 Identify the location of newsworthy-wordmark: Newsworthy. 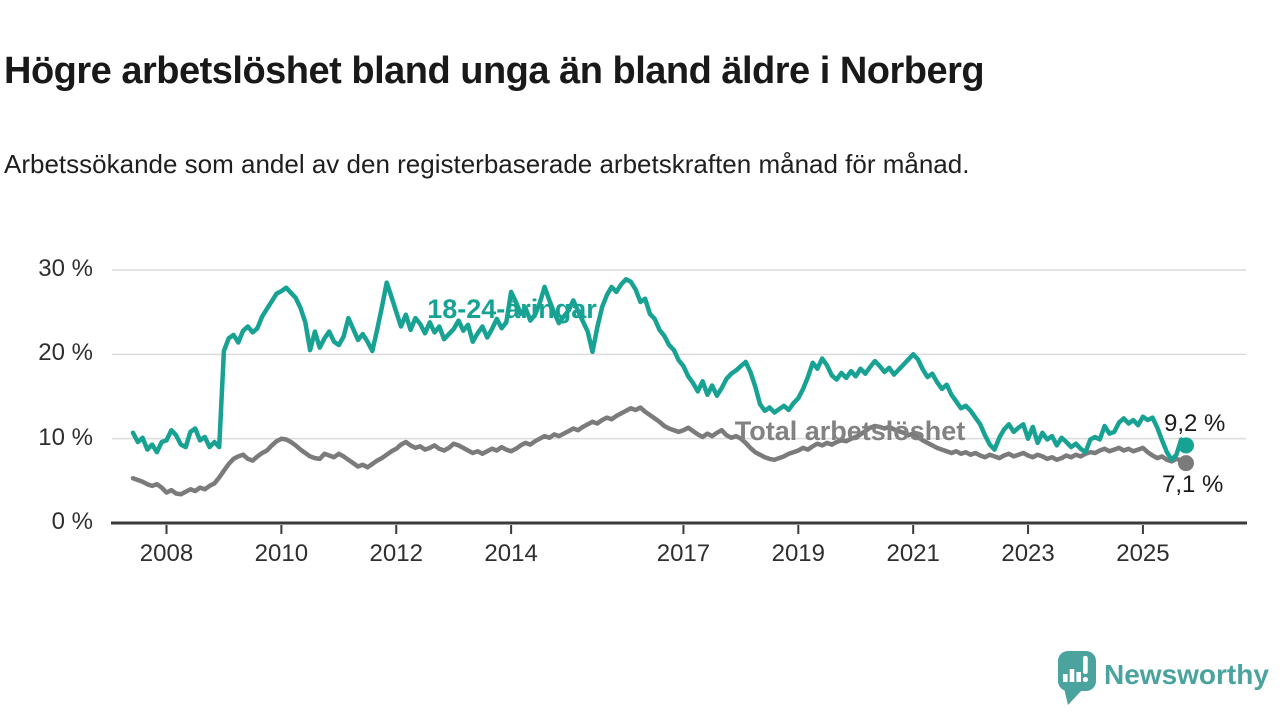
(1186, 674).